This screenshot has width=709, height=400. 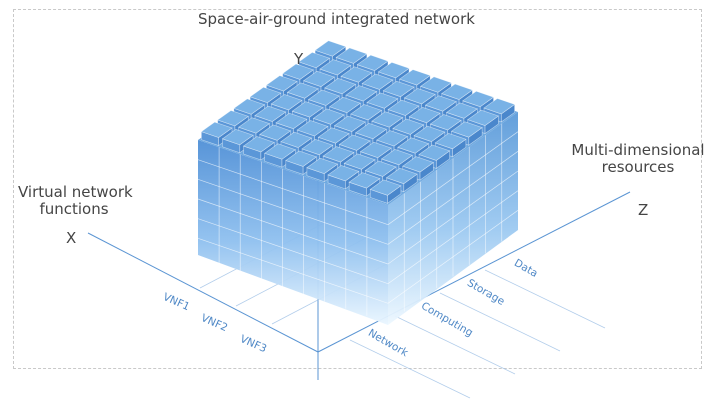 What do you see at coordinates (299, 59) in the screenshot?
I see `y-axis-letter: Y` at bounding box center [299, 59].